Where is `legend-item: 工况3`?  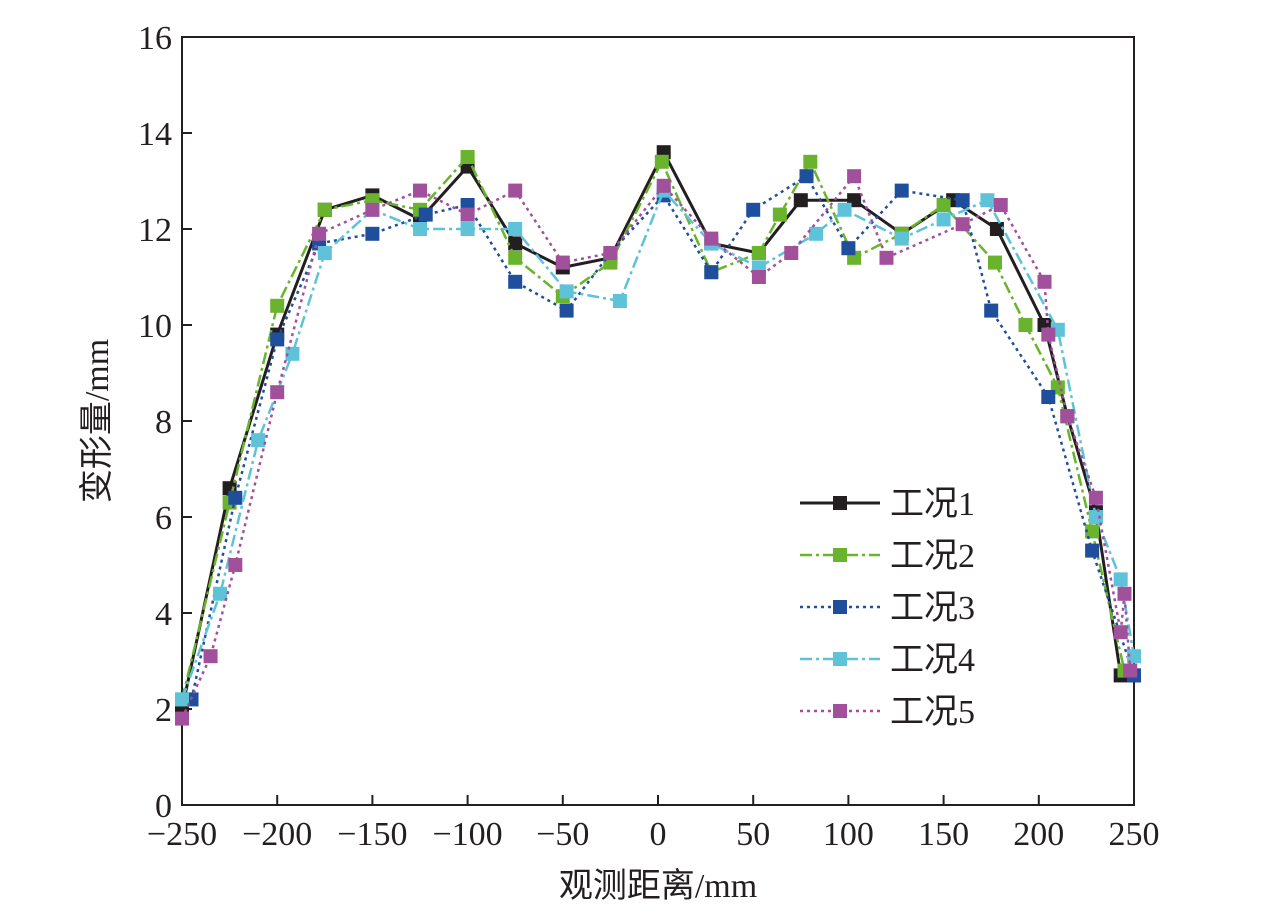
legend-item: 工况3 is located at coordinates (887, 608).